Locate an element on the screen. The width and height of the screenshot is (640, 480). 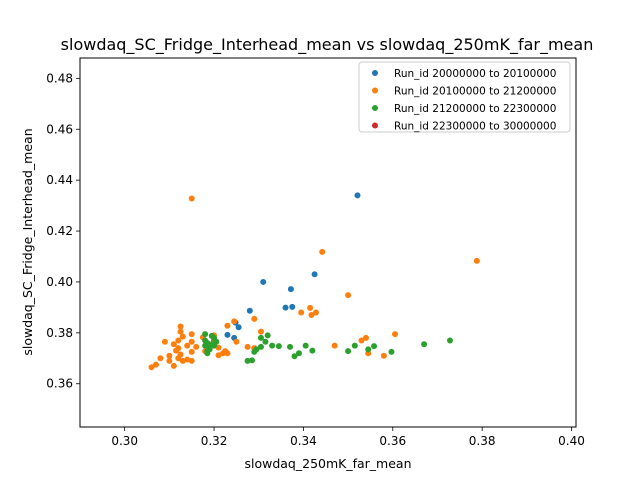
x-tick-label-1: 0.32 is located at coordinates (214, 441).